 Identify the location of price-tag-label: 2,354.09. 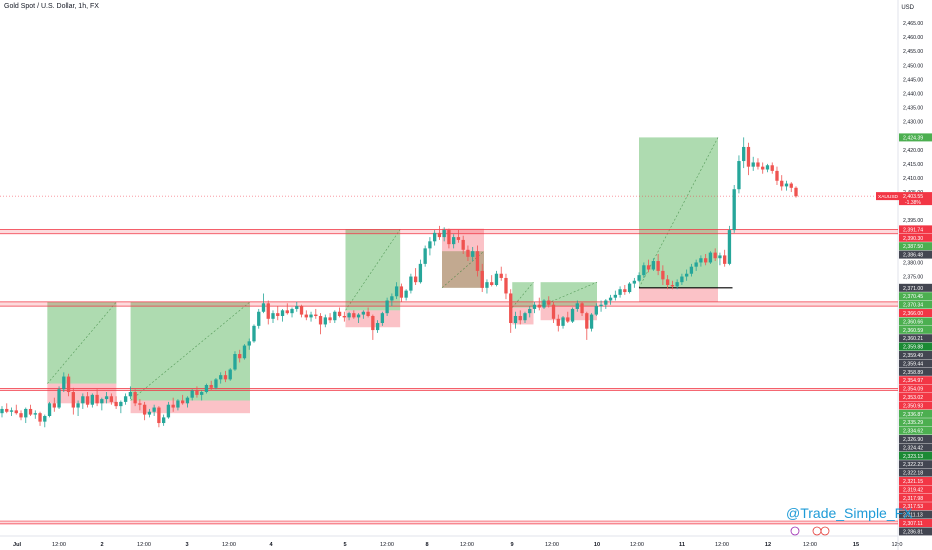
(913, 390).